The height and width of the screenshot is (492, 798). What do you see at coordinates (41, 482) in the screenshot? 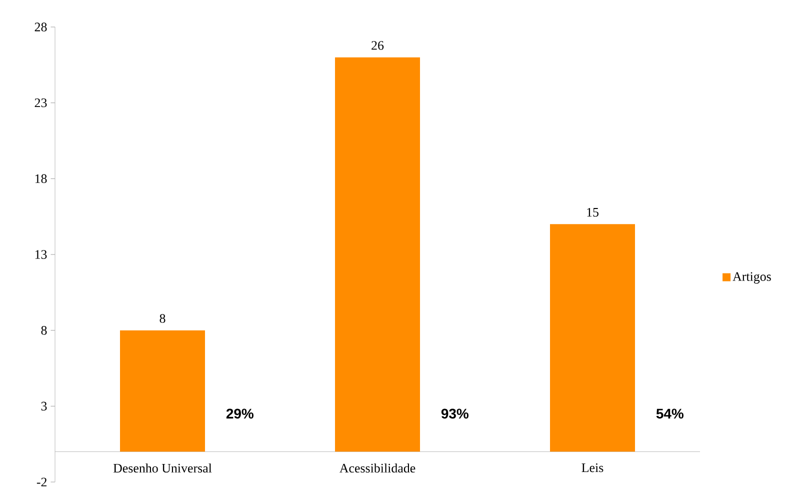
I see `y-tick-label: -2` at bounding box center [41, 482].